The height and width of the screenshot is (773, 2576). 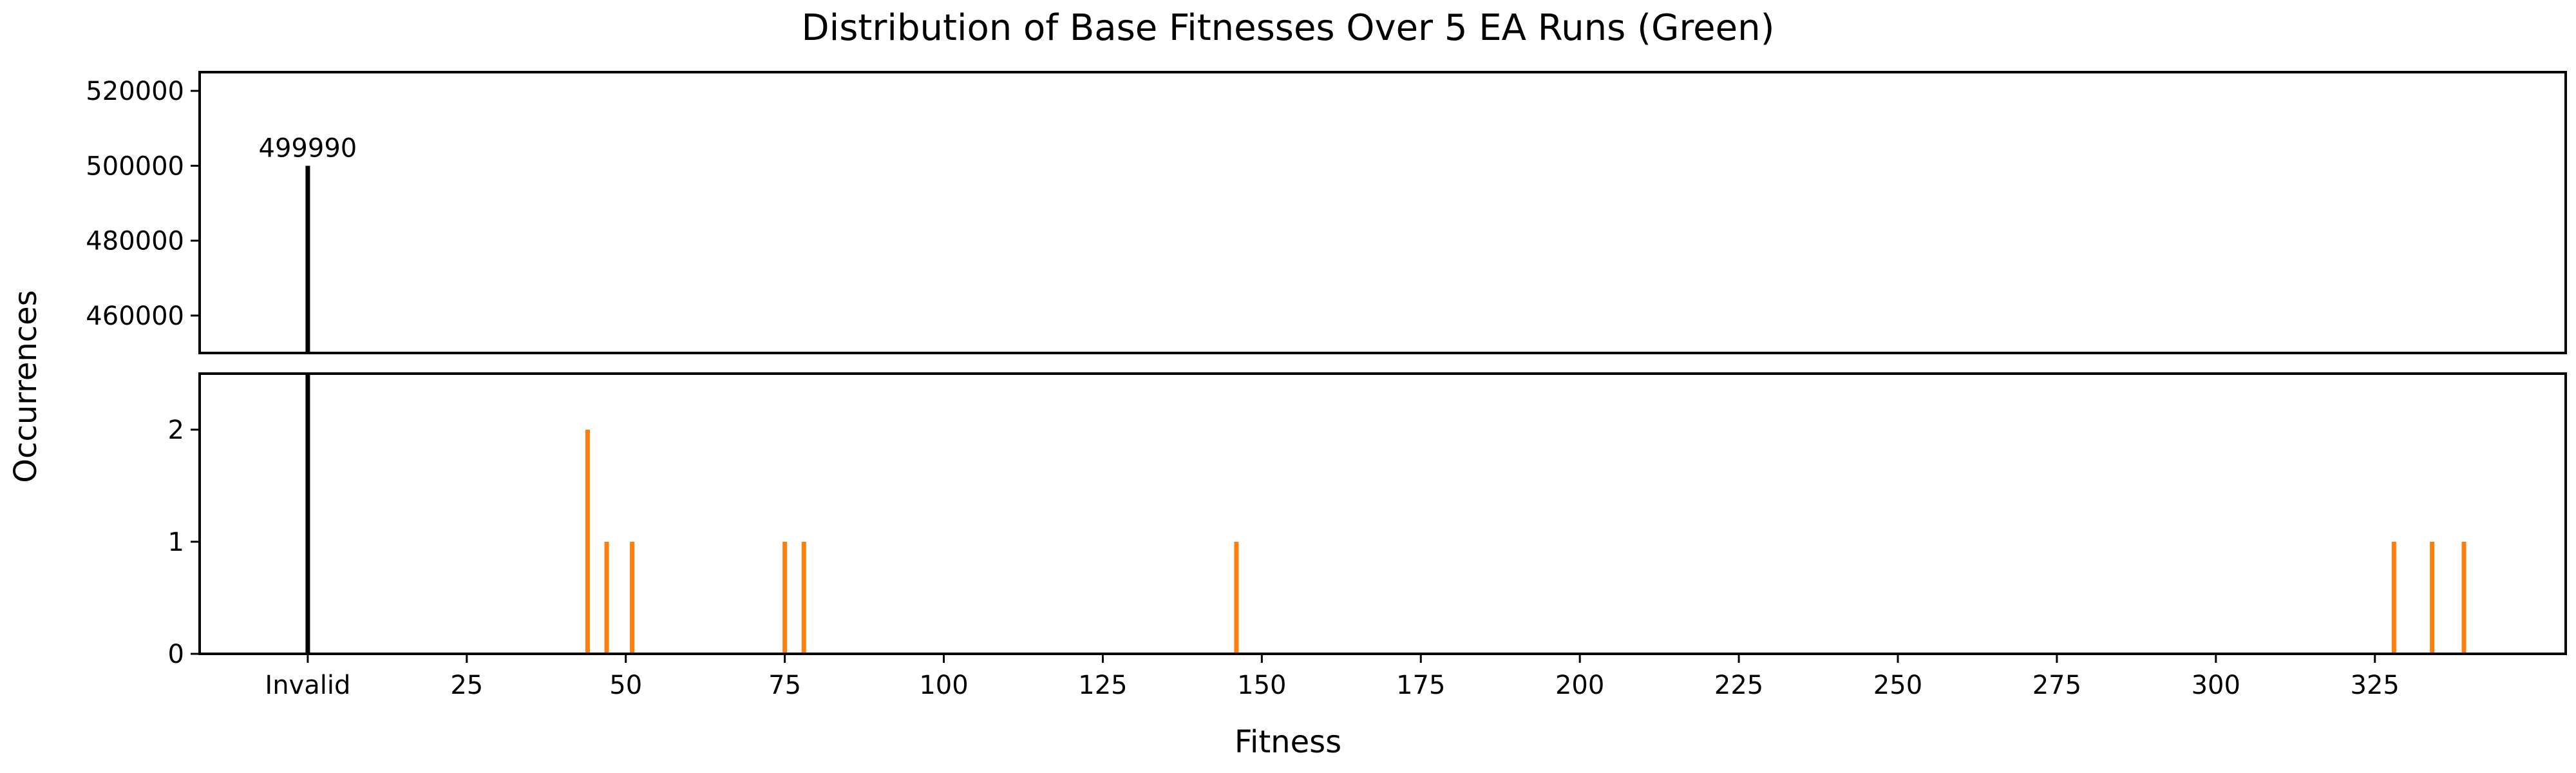 I want to click on upper-y-tick-label-0: 460000, so click(x=135, y=316).